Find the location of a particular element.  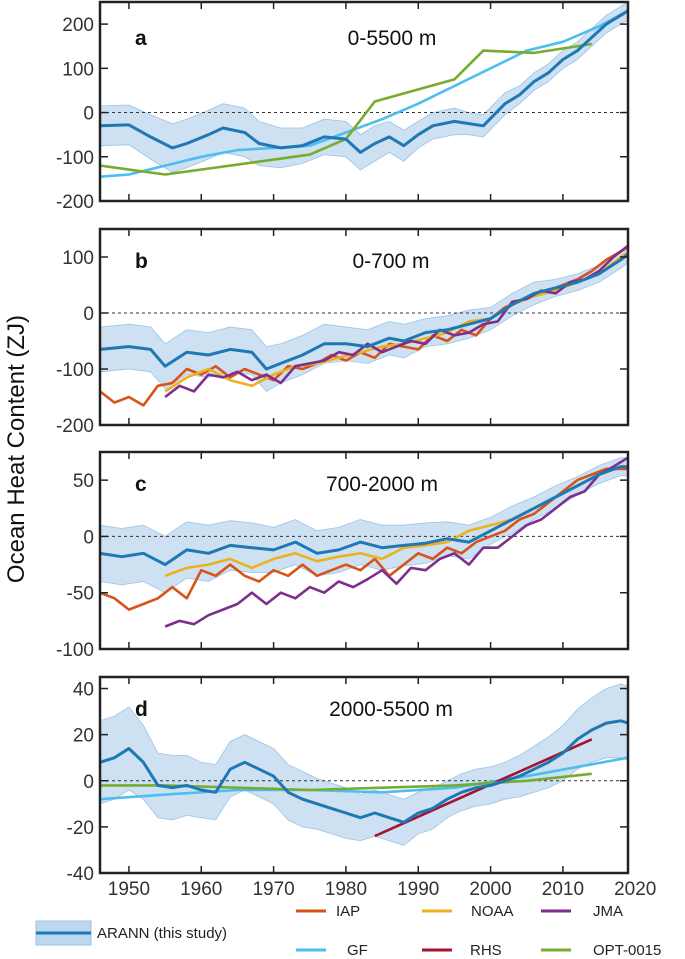

uncertainty-band-b is located at coordinates (364, 318).